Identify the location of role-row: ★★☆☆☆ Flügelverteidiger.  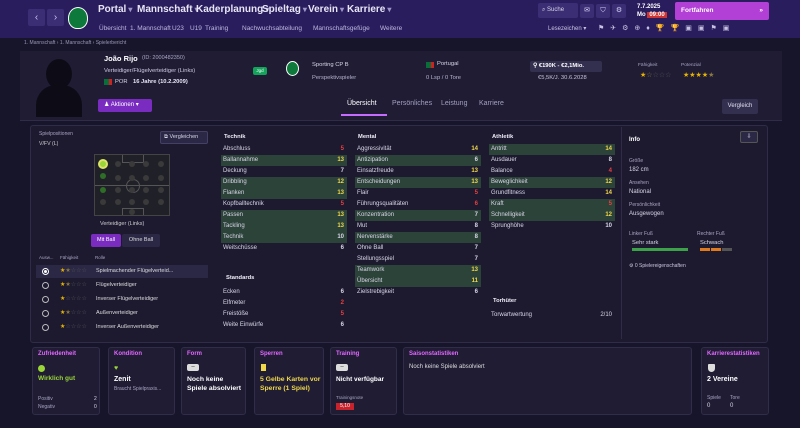
(122, 285).